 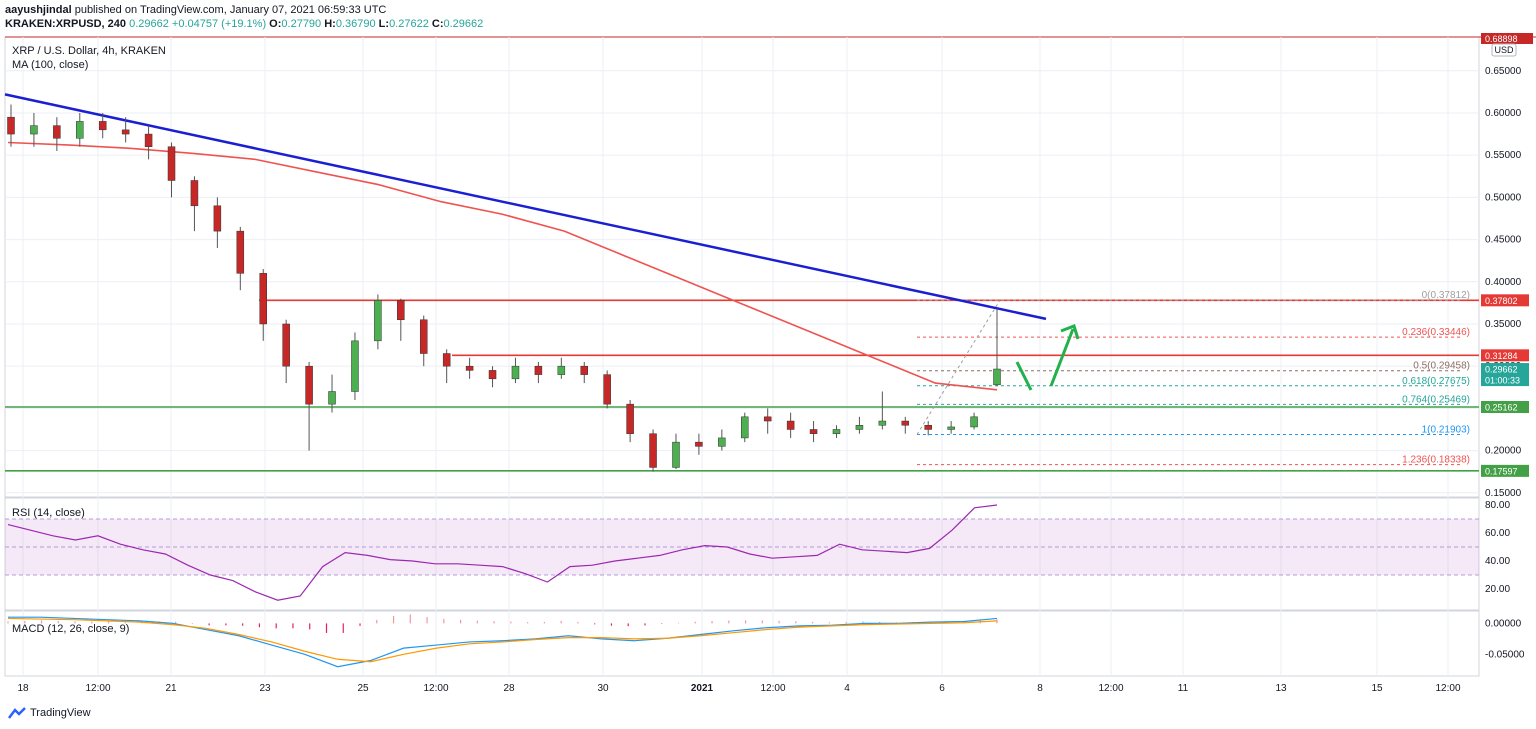 What do you see at coordinates (23, 688) in the screenshot?
I see `x-tick-label: 18` at bounding box center [23, 688].